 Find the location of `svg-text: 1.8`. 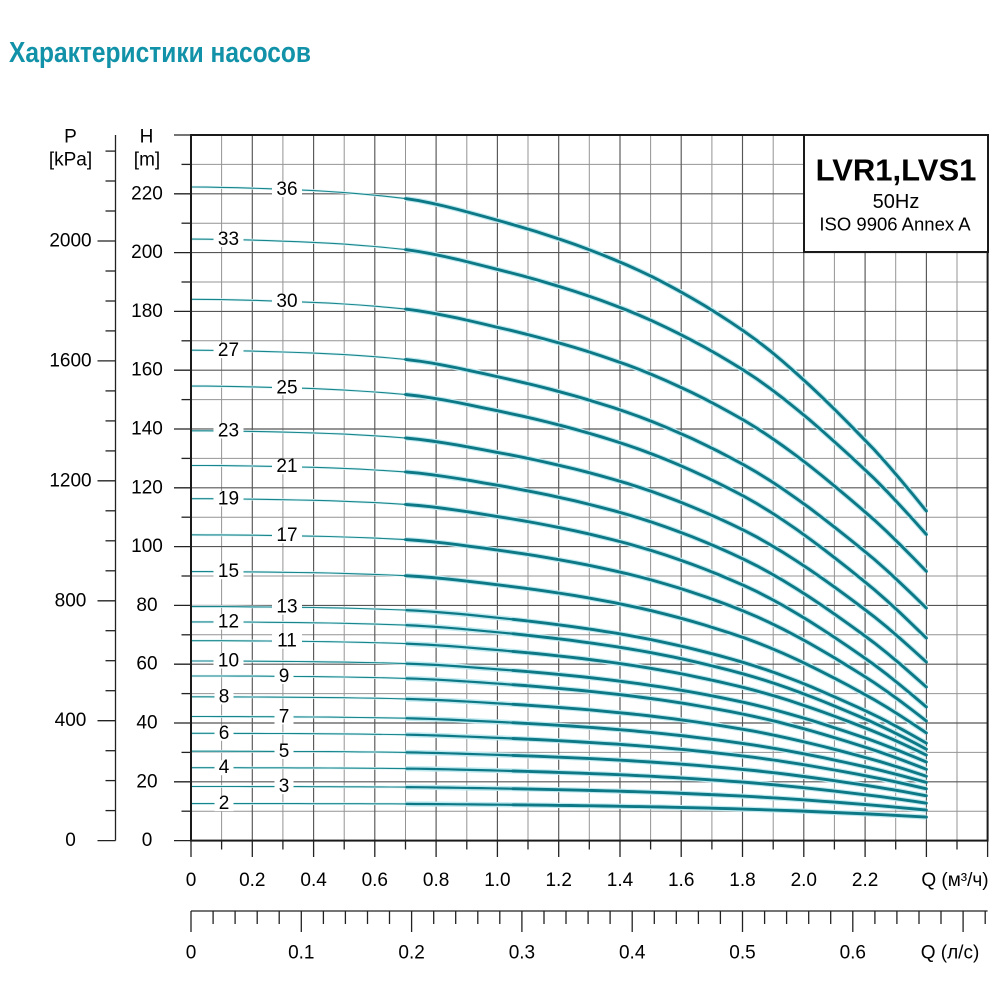

svg-text: 1.8 is located at coordinates (742, 880).